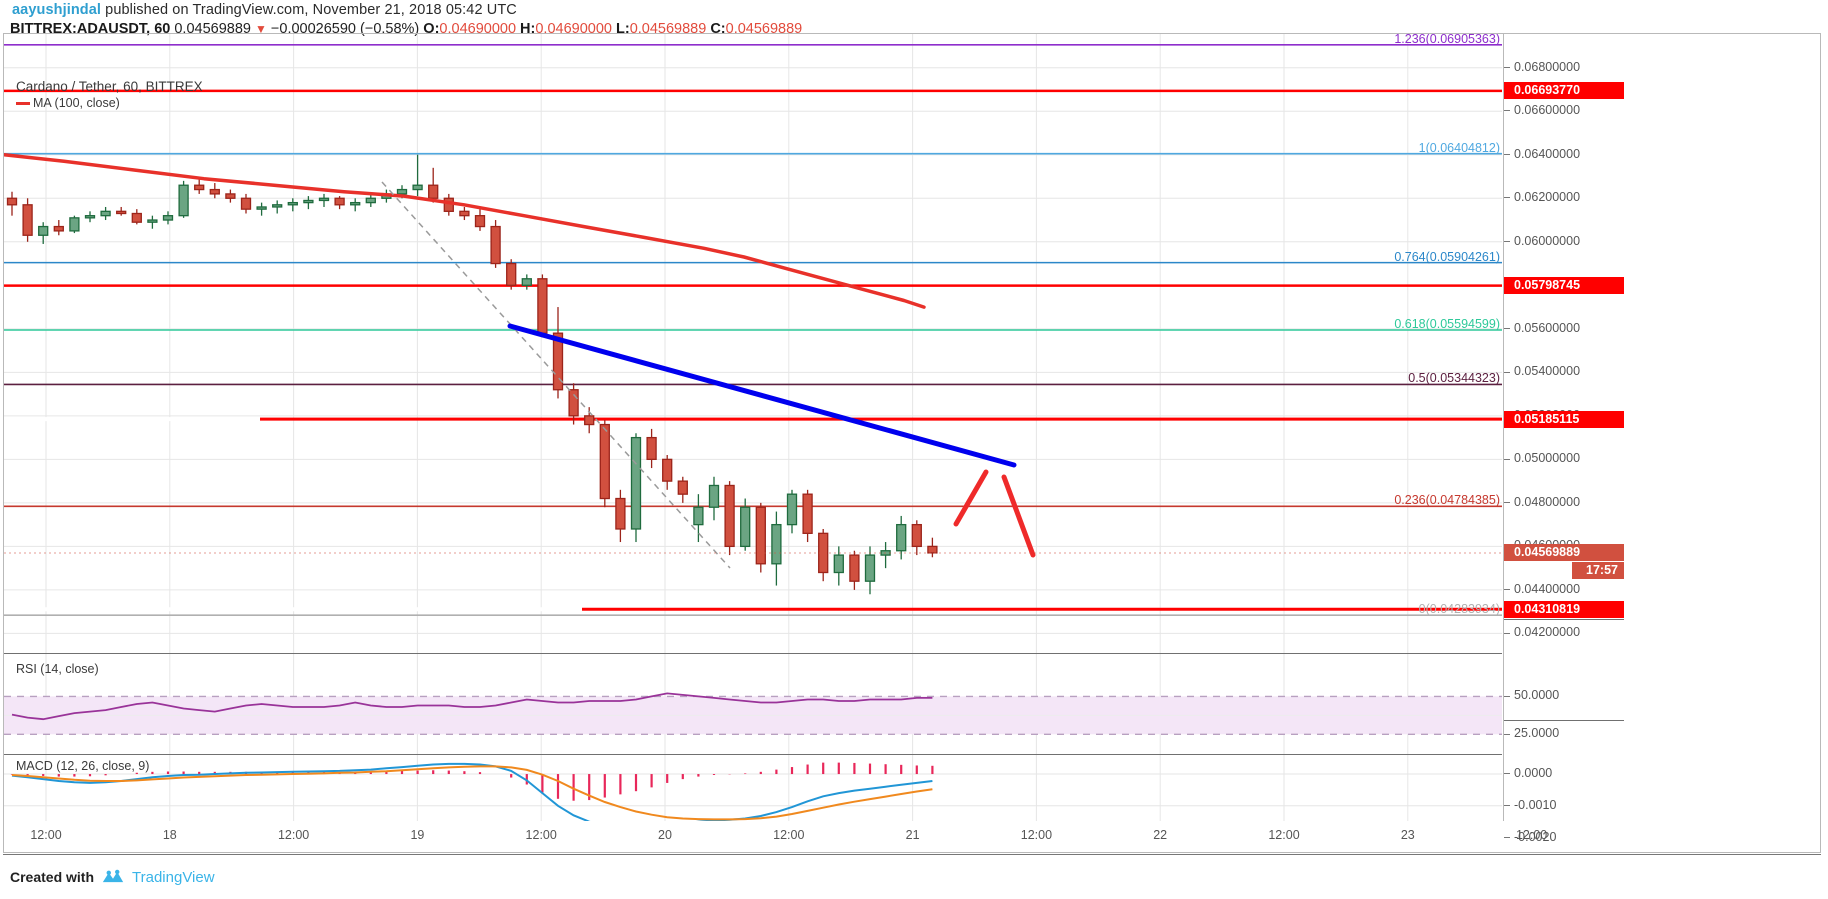 This screenshot has width=1828, height=899. I want to click on time-label-0: 12:00, so click(46, 835).